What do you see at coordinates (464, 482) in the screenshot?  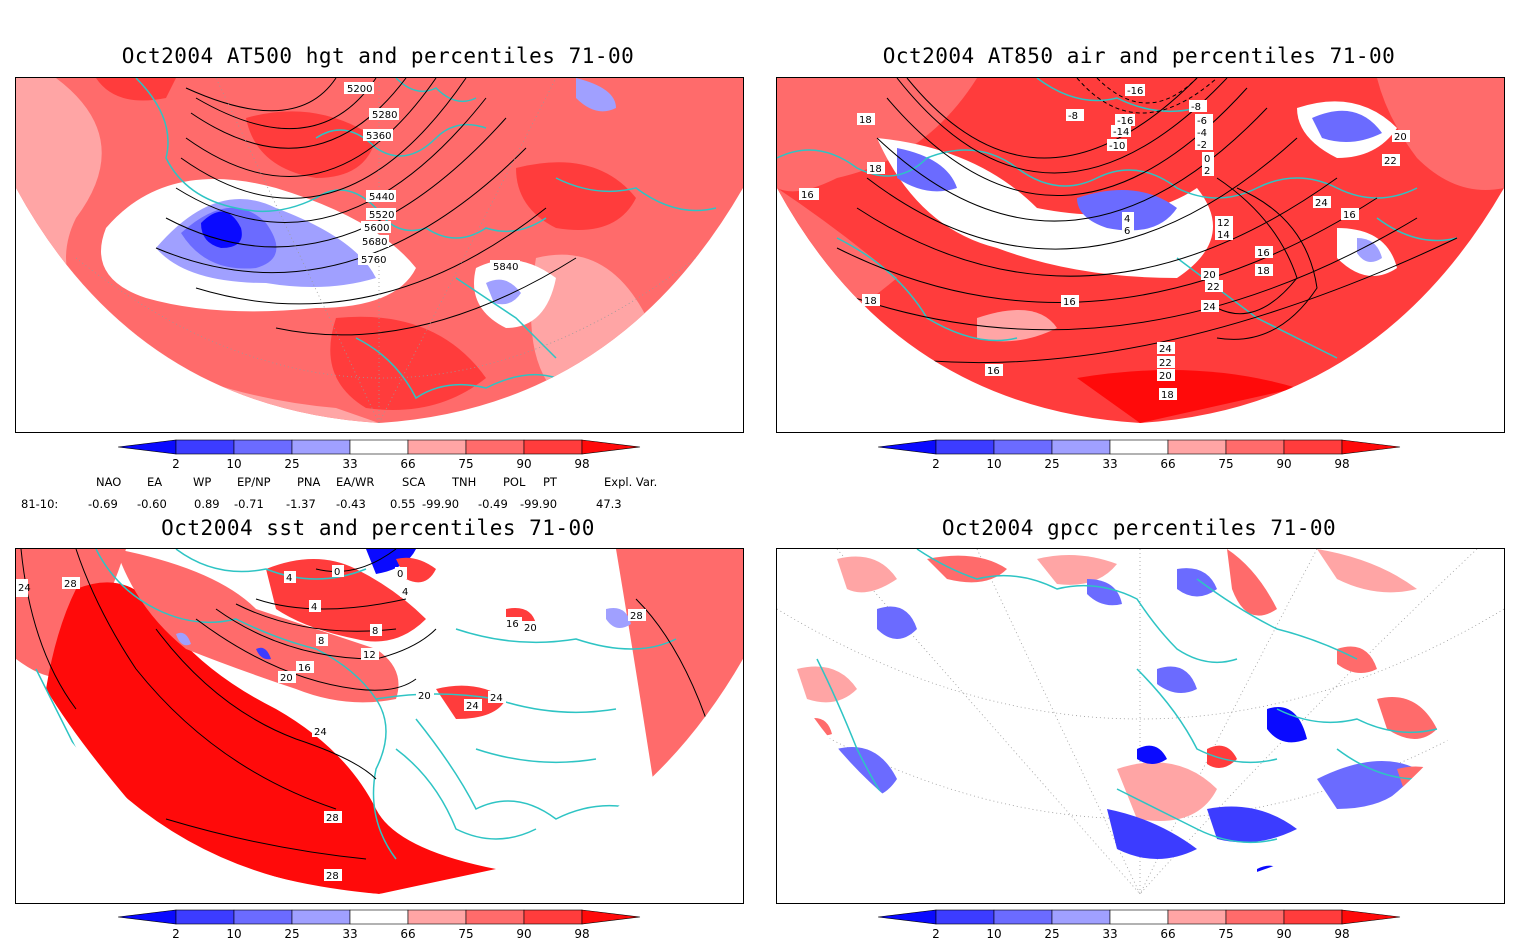 I see `tele-header: TNH` at bounding box center [464, 482].